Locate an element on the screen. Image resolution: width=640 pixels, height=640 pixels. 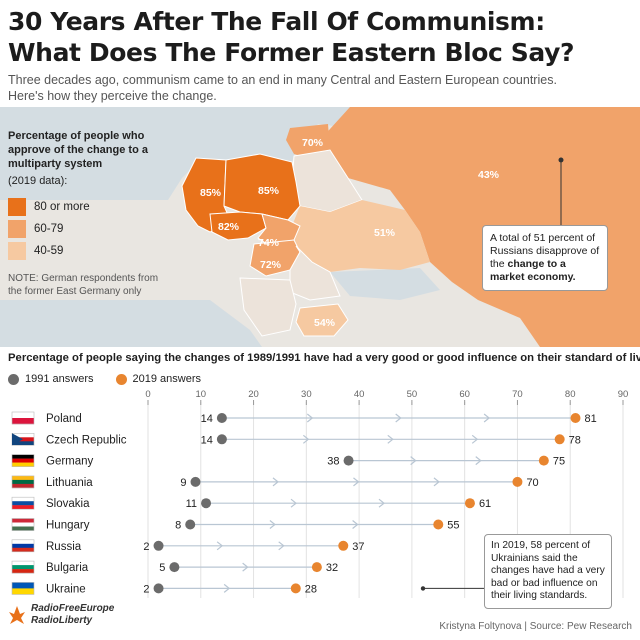
legend-swatch-high is located at coordinates (17, 207).